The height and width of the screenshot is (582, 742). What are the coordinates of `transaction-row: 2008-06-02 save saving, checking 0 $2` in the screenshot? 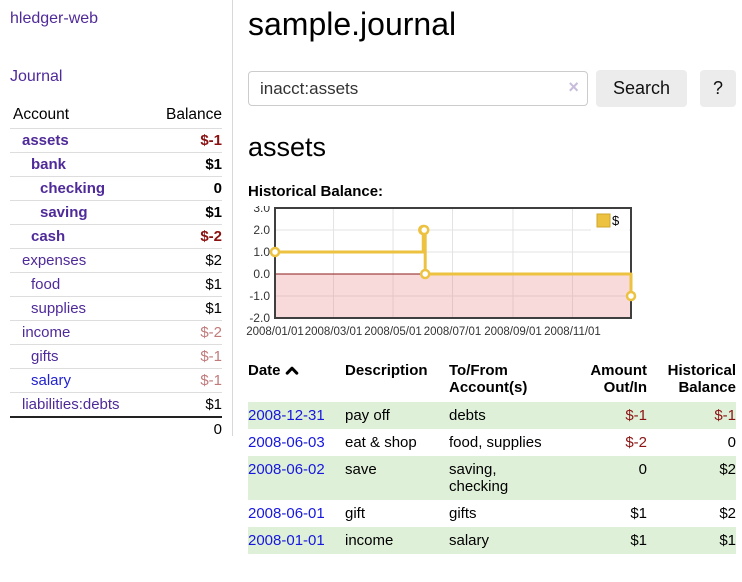 It's located at (492, 478).